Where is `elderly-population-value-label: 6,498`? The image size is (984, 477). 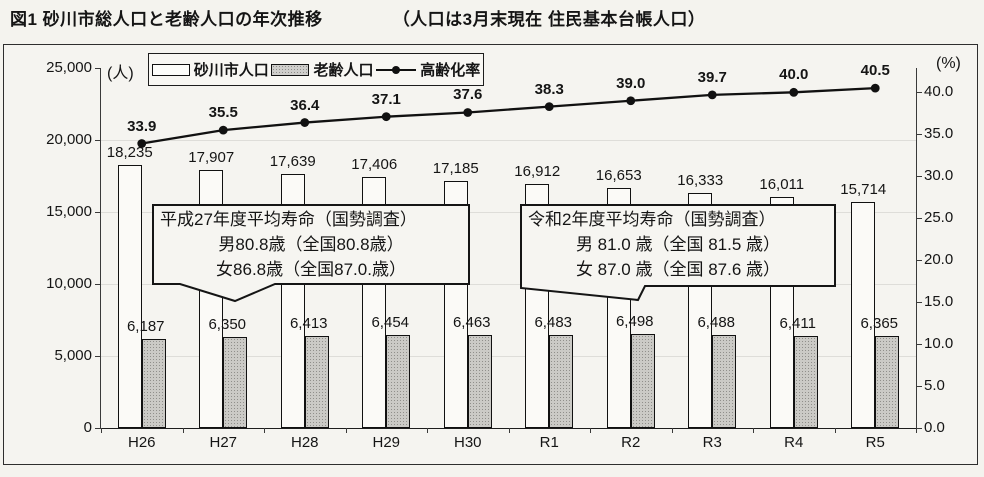
elderly-population-value-label: 6,498 is located at coordinates (634, 322).